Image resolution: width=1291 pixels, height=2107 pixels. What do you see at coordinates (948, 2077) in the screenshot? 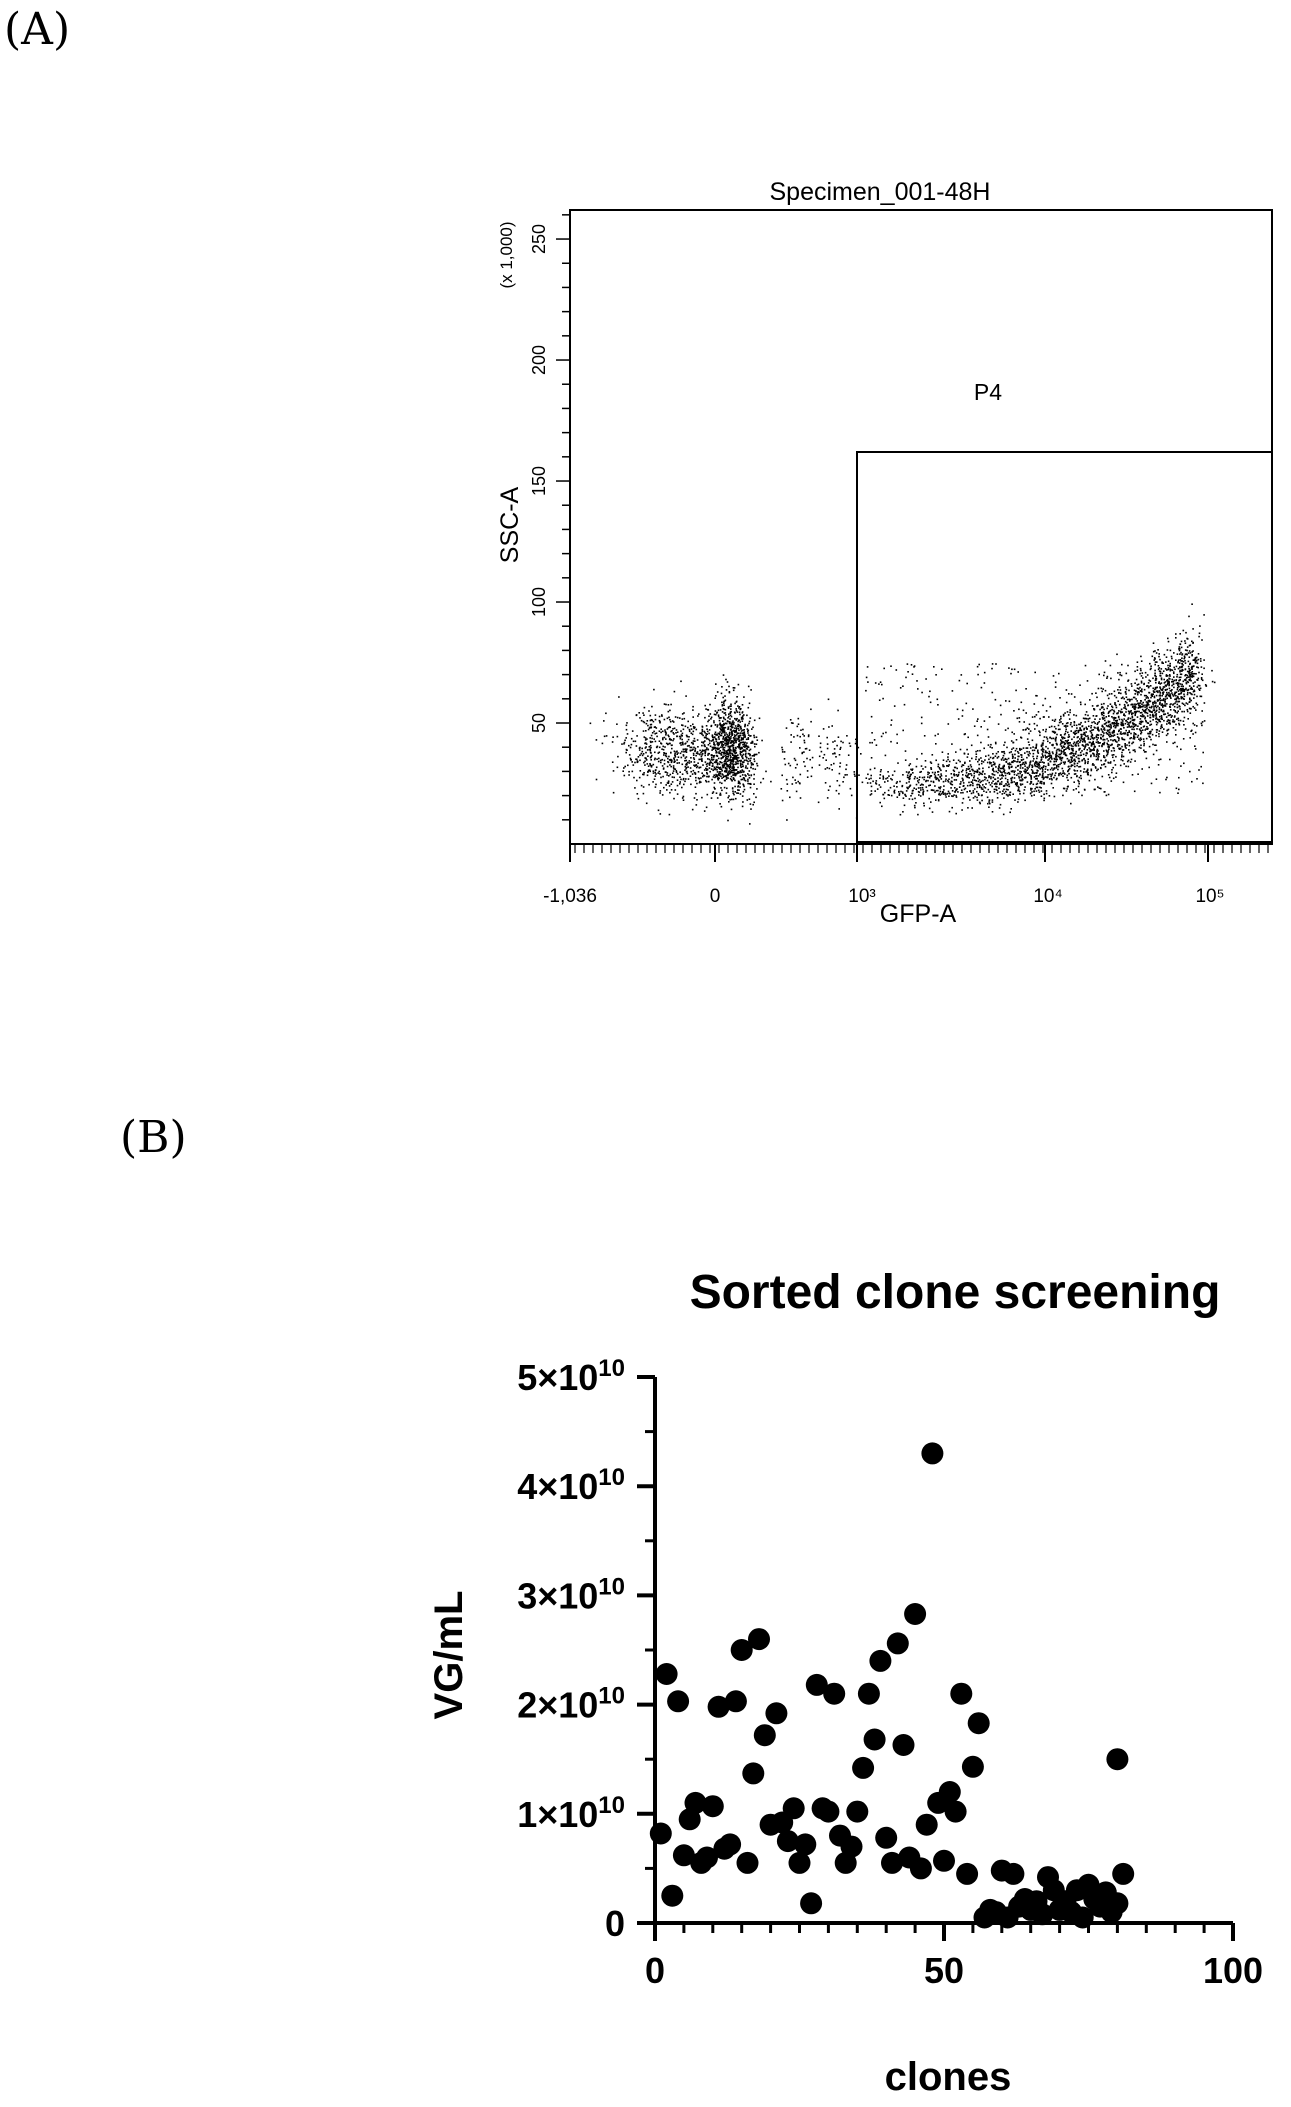
I see `prism-x-axis-label: clones` at bounding box center [948, 2077].